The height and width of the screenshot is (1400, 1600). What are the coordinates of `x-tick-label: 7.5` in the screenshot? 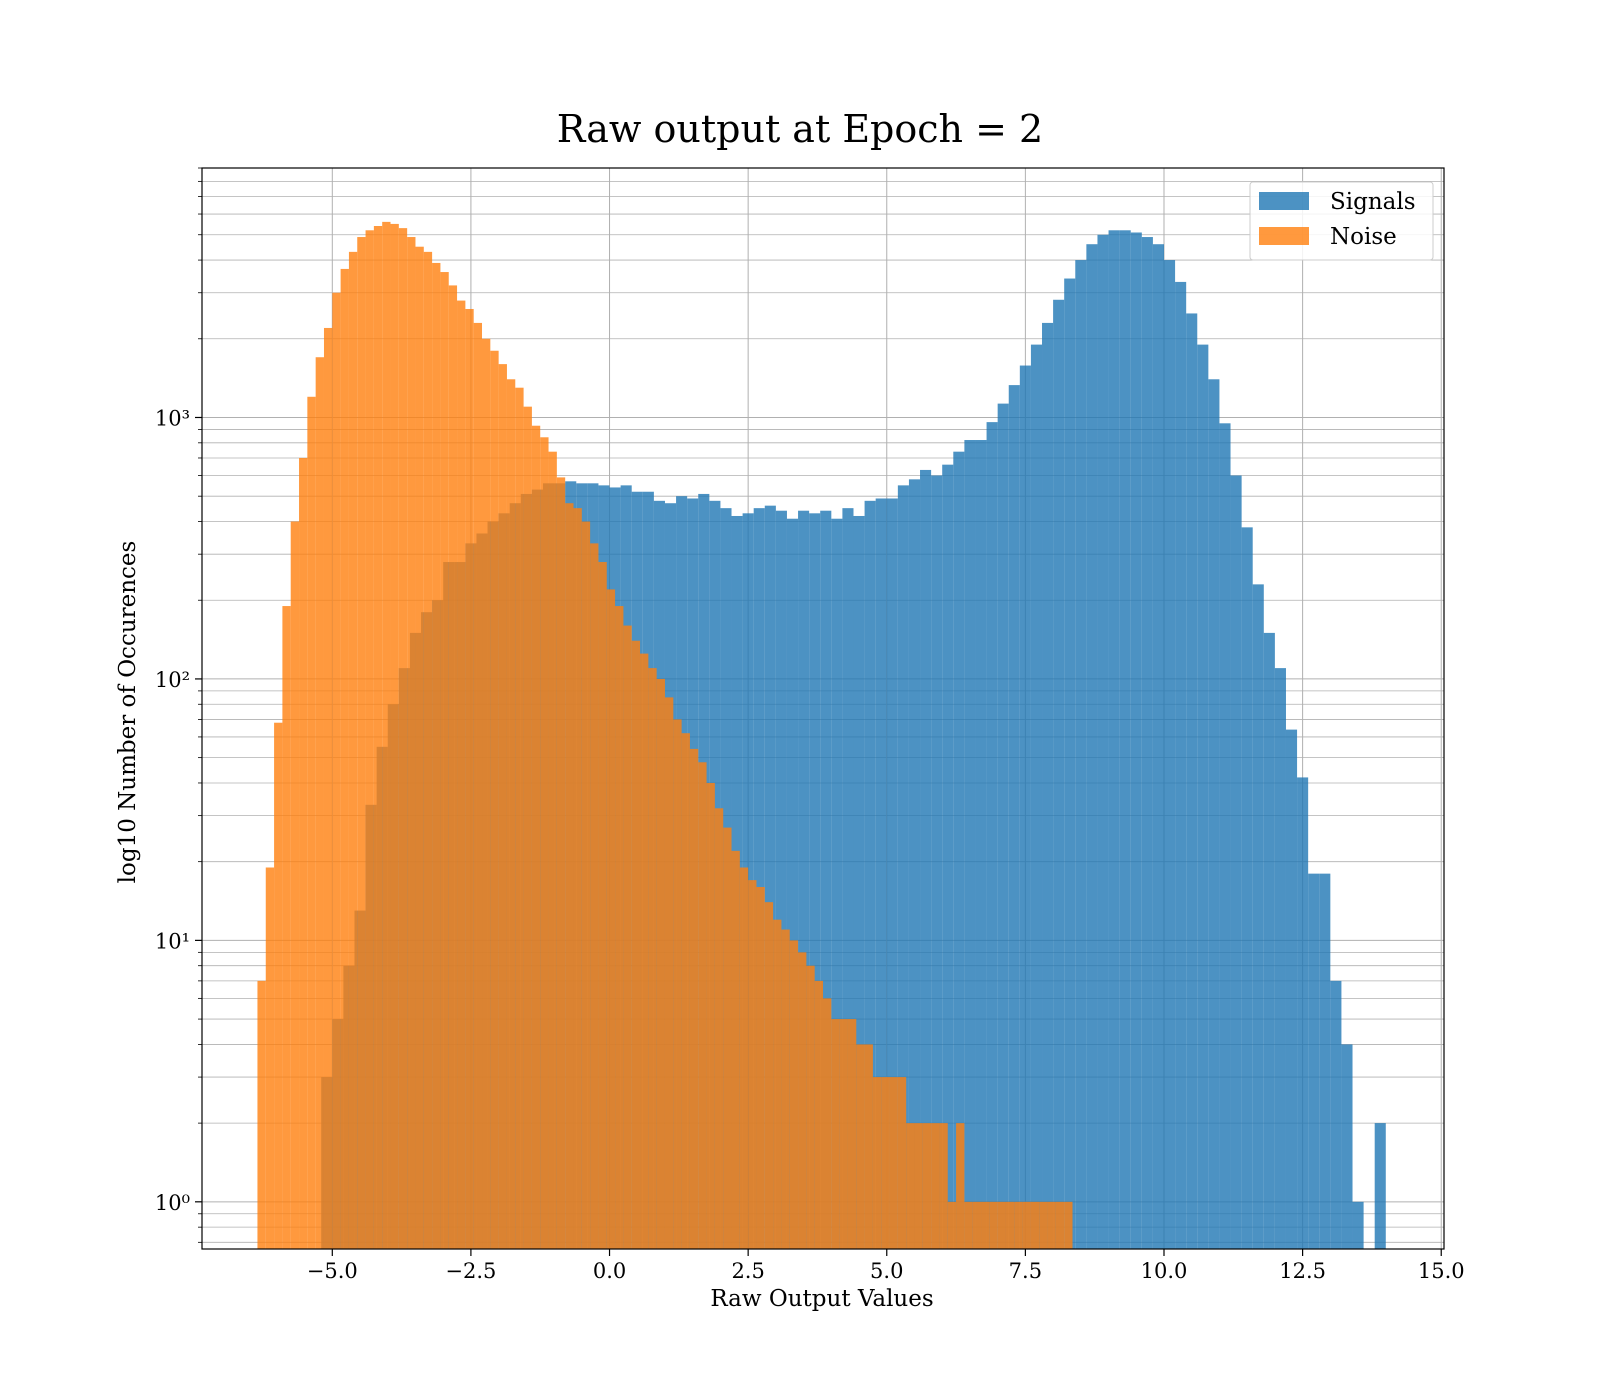 It's located at (1025, 1271).